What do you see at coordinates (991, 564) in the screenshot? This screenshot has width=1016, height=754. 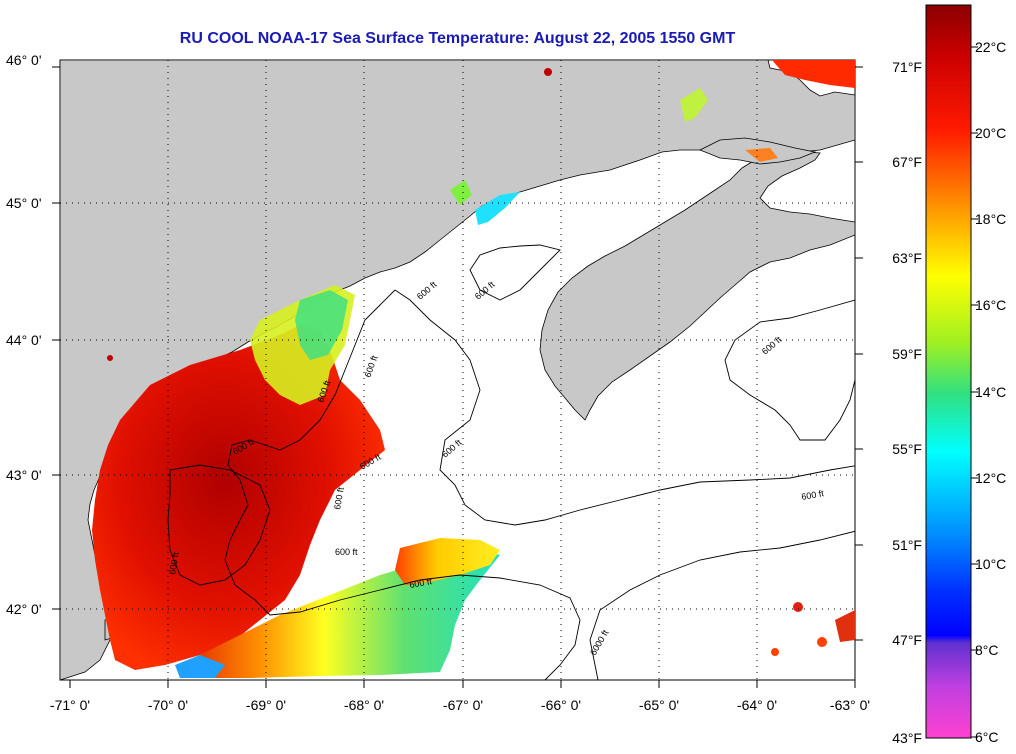 I see `celsius-label: 10°C` at bounding box center [991, 564].